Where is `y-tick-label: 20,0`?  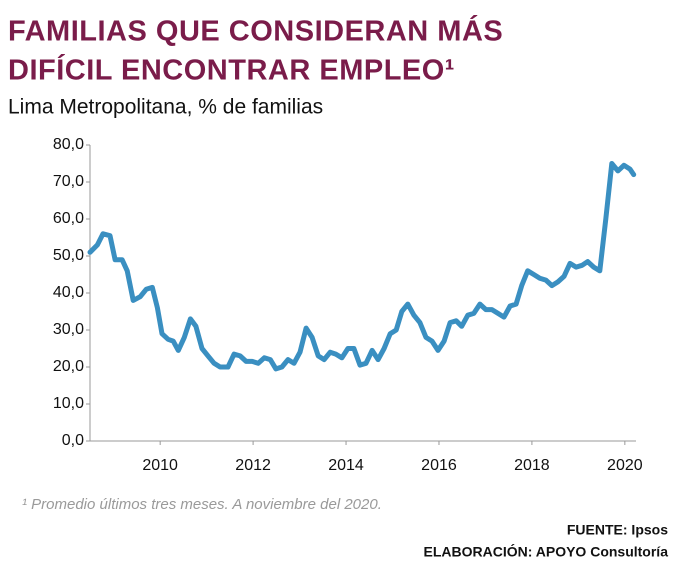 y-tick-label: 20,0 is located at coordinates (68, 366).